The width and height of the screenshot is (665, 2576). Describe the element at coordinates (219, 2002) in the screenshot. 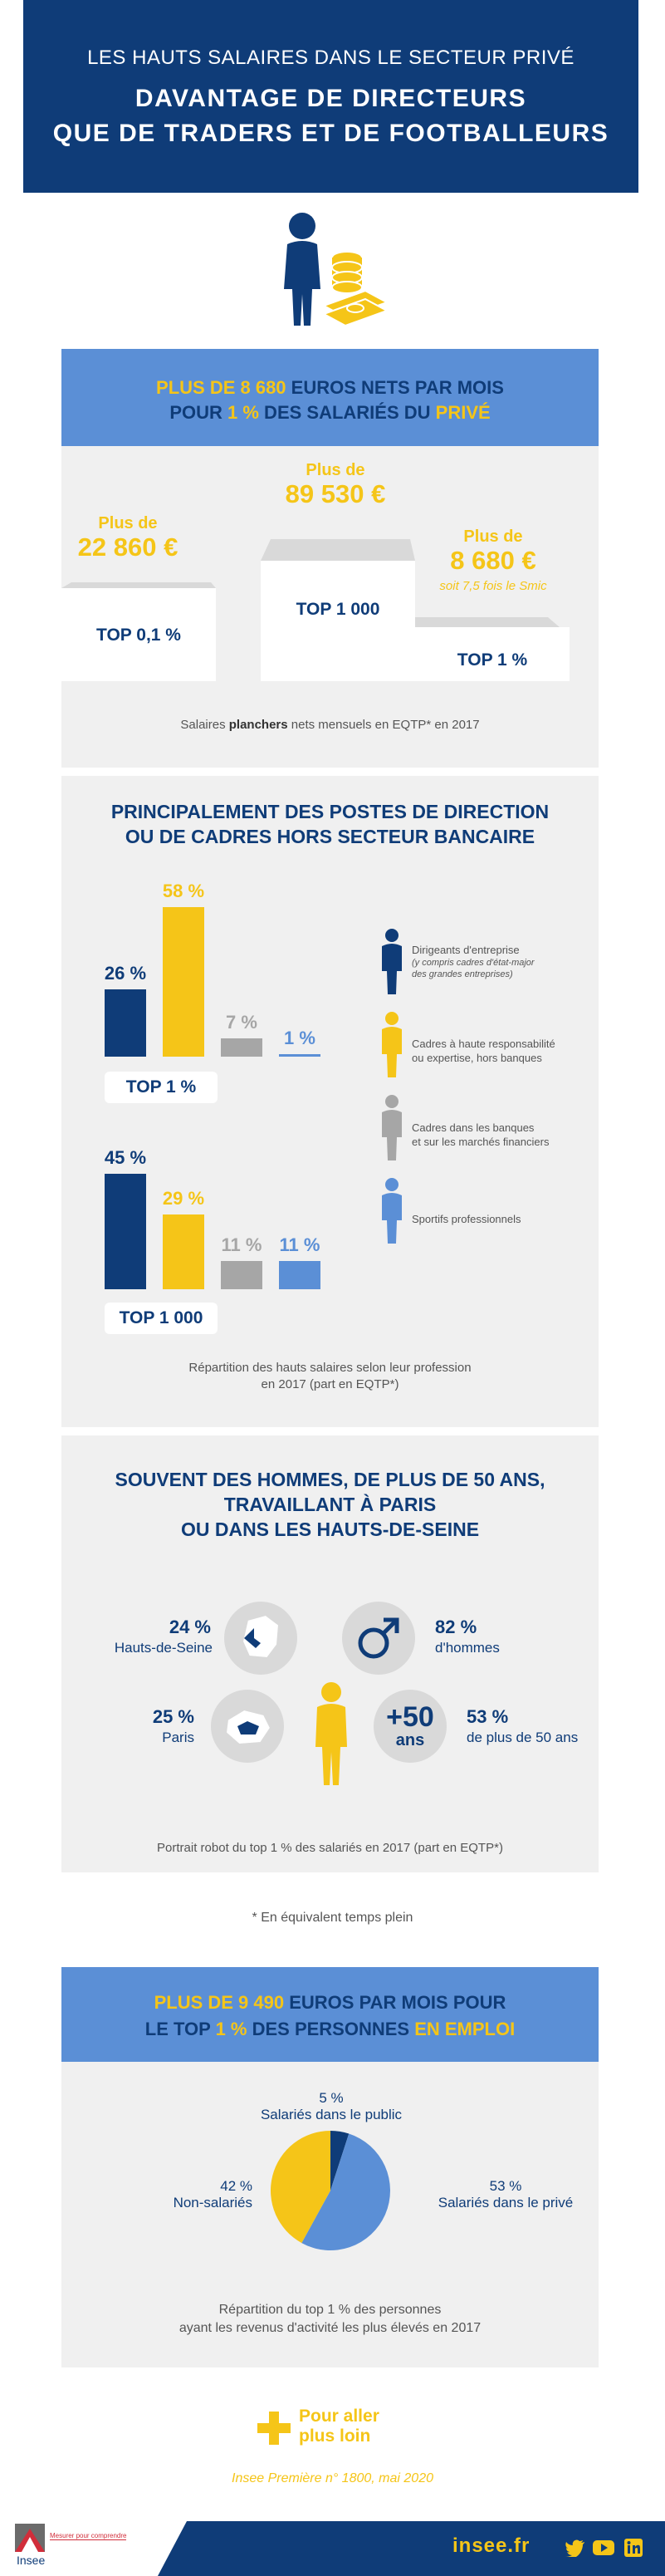

I see `band-highlight: PLUS DE 9 490` at that location.